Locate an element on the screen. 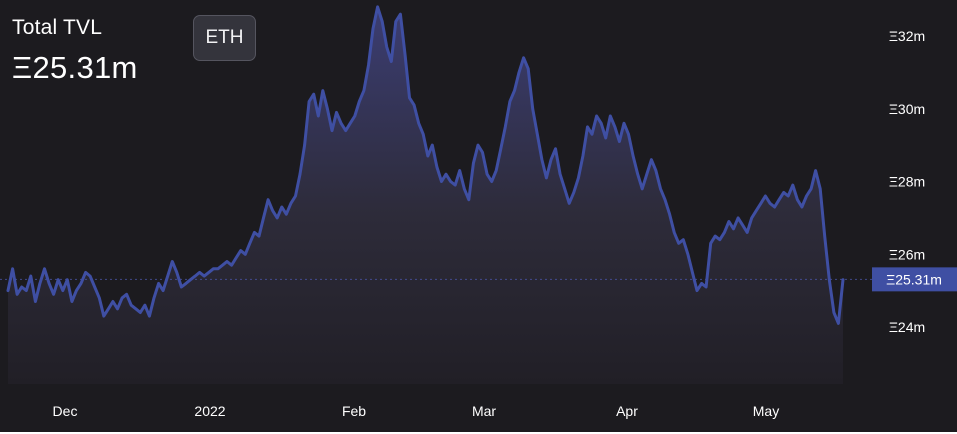  y-tick-label: Ξ28m is located at coordinates (907, 182).